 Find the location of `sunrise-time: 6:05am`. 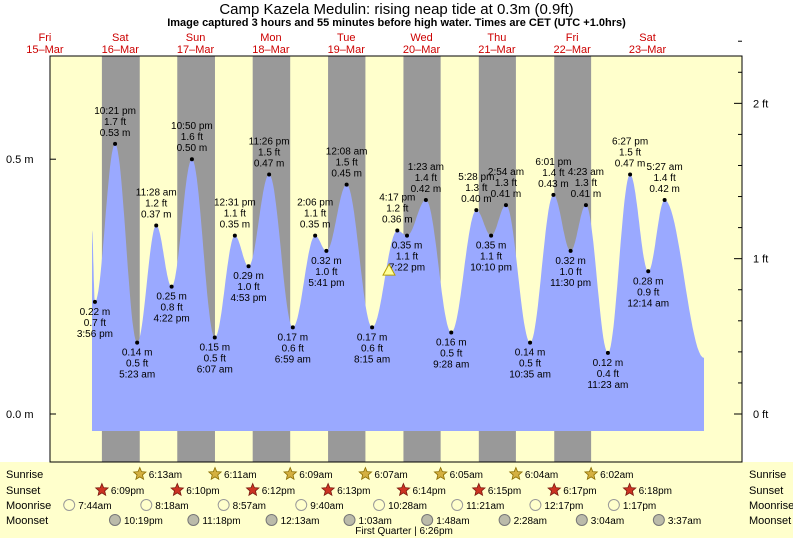

sunrise-time: 6:05am is located at coordinates (466, 475).